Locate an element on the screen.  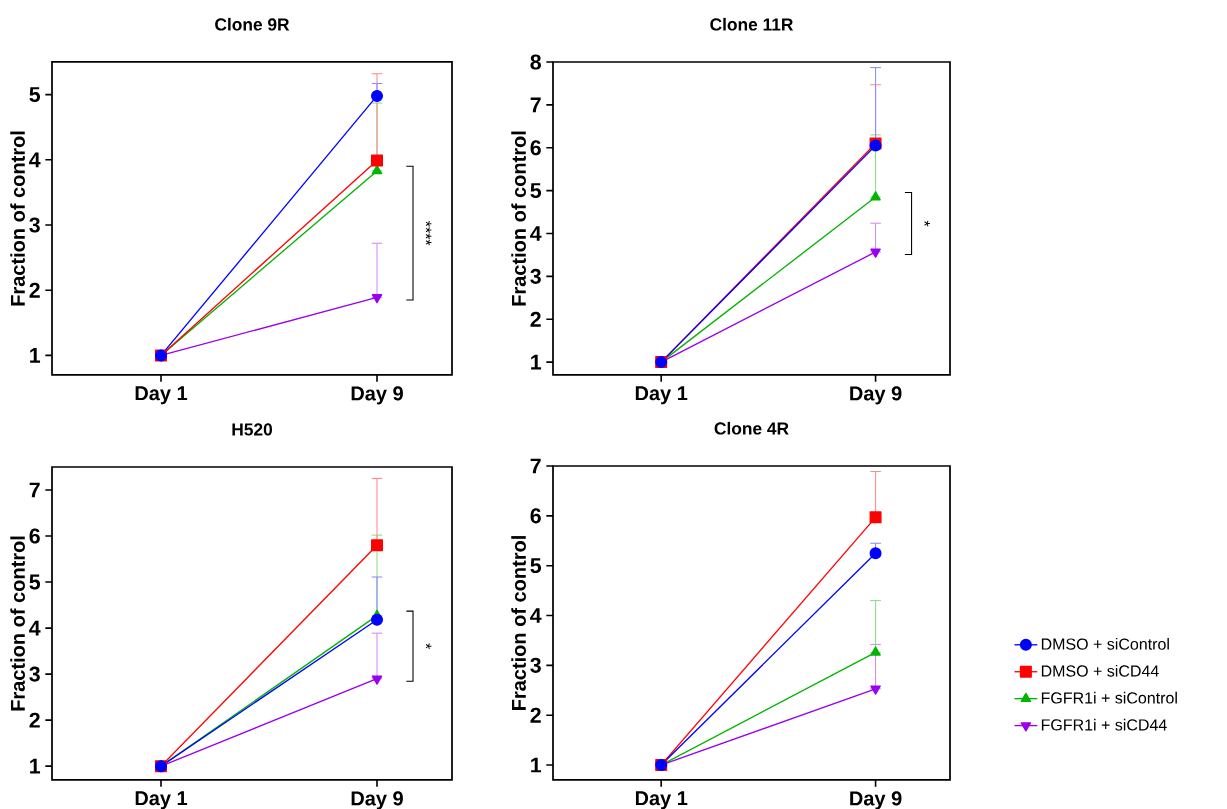
annotation: **** is located at coordinates (428, 233).